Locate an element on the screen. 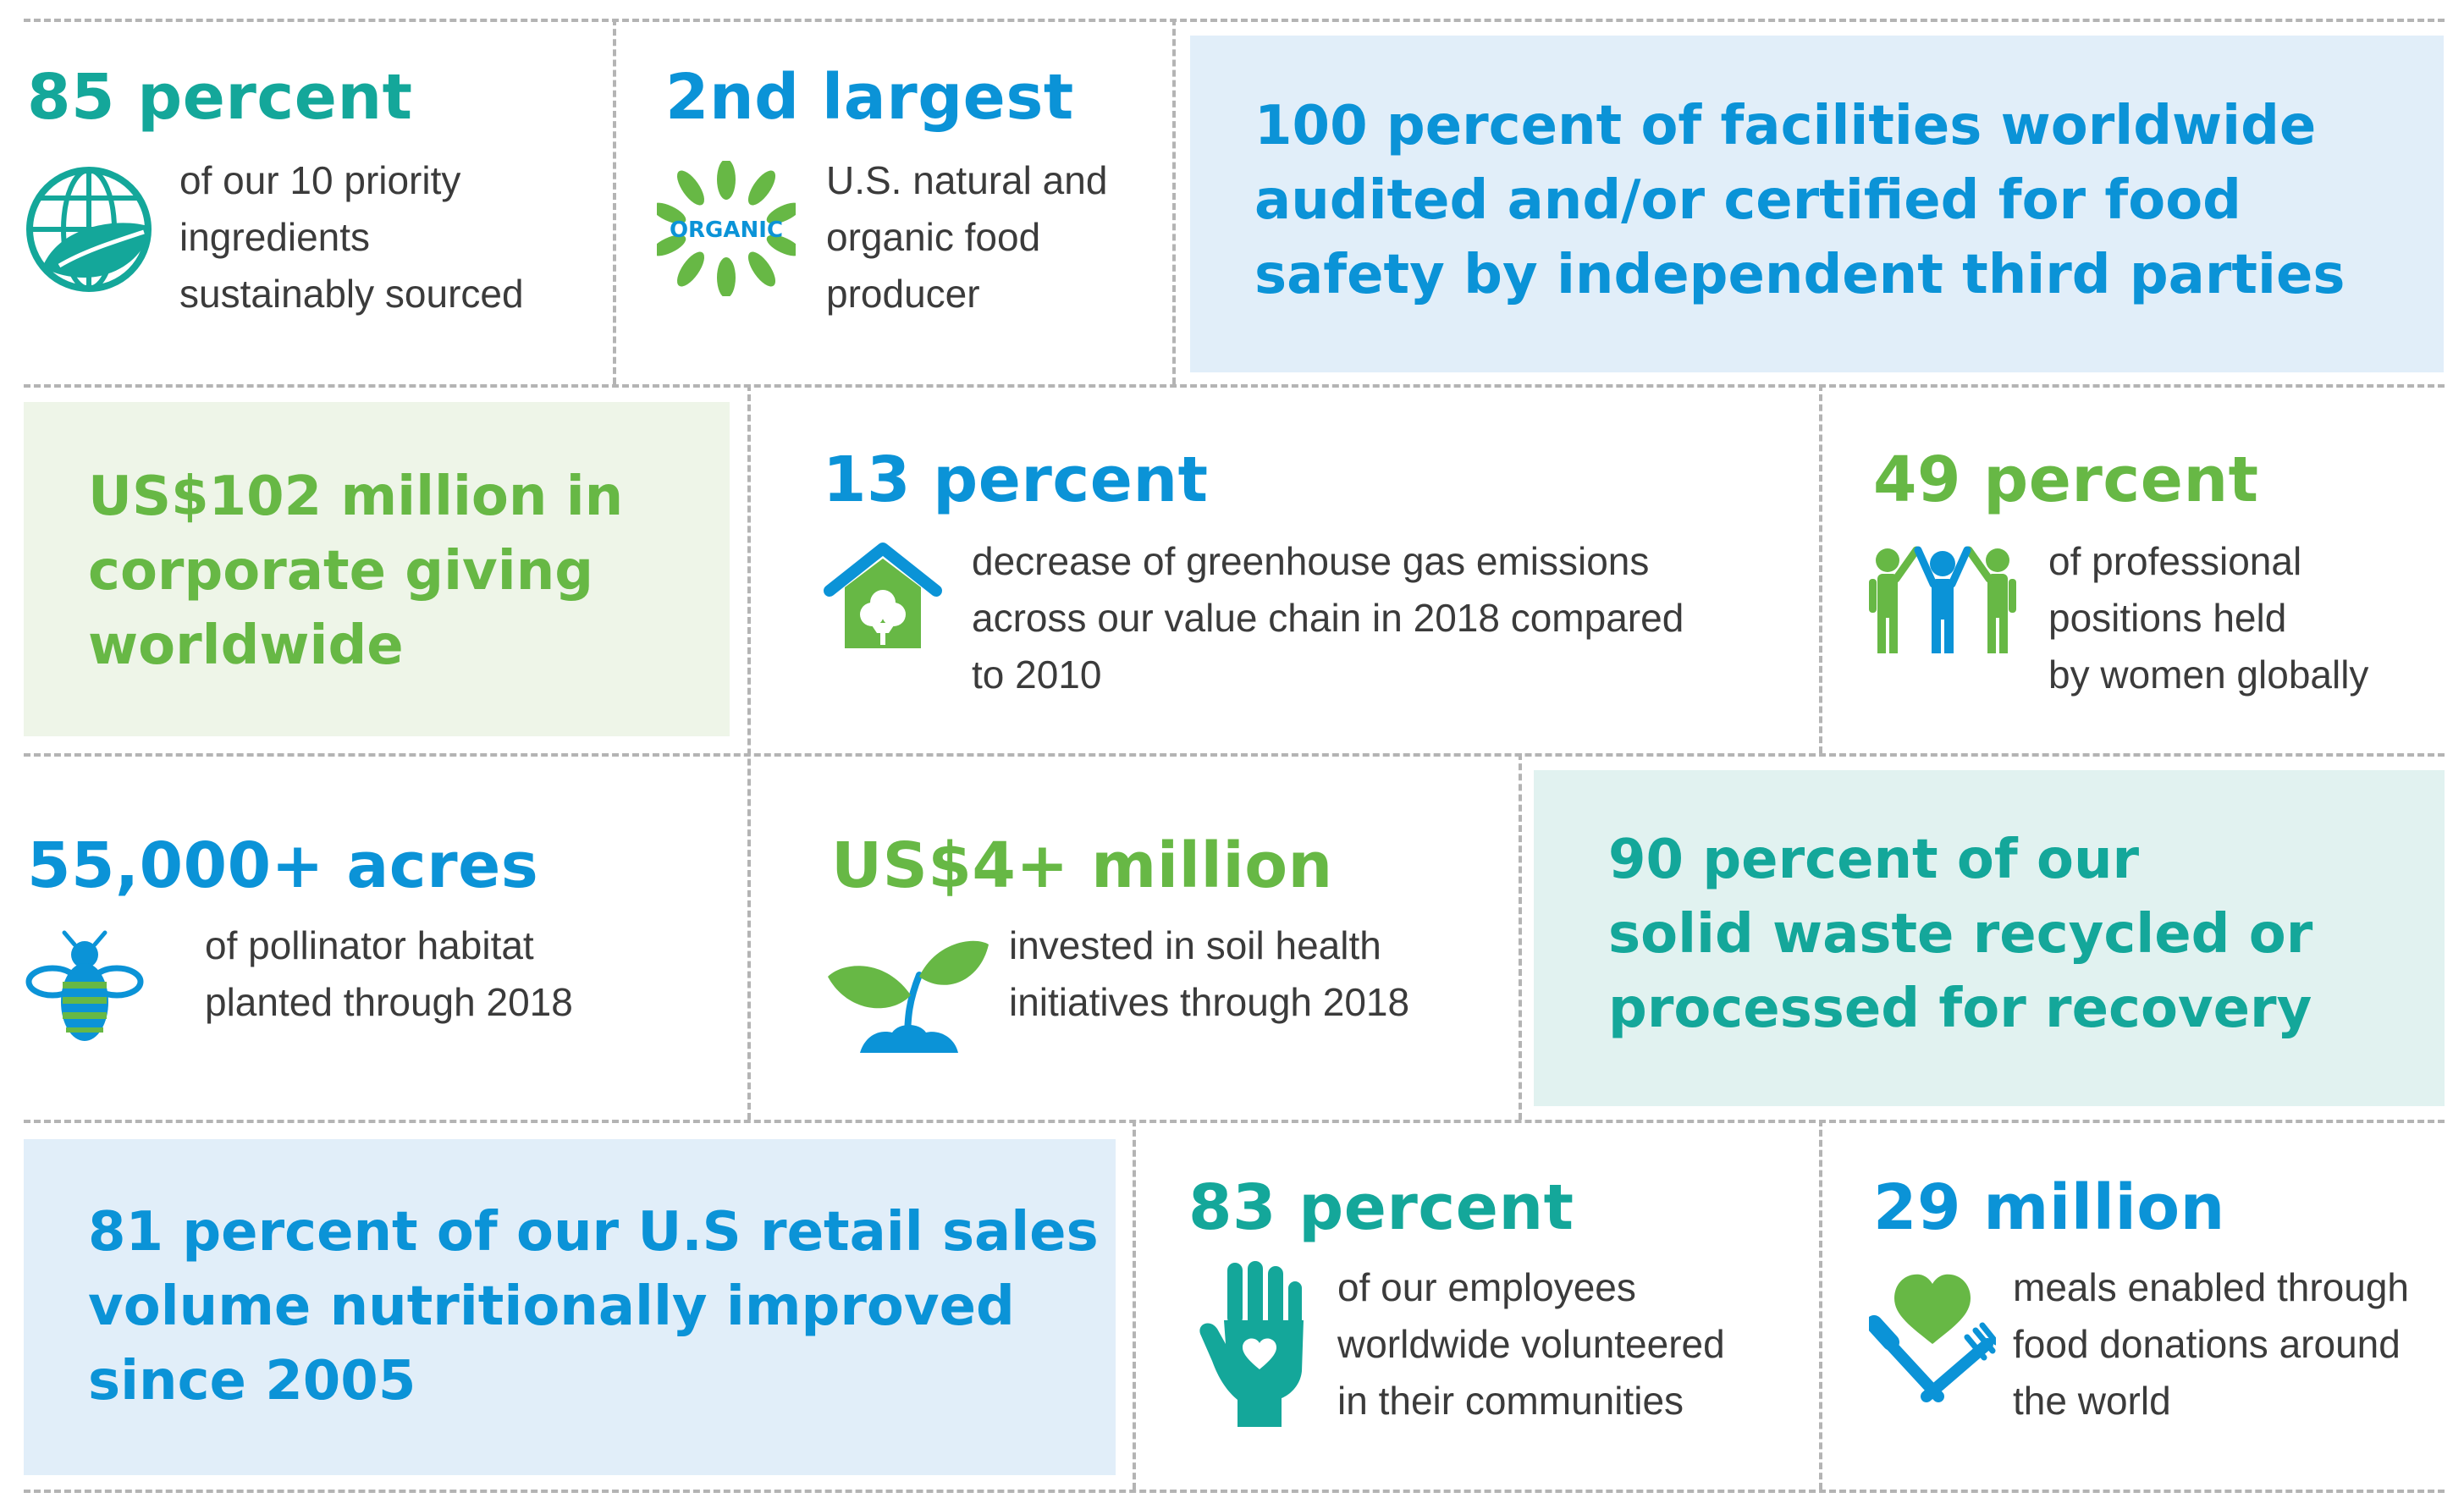 This screenshot has height=1509, width=2464. highlight-line: 90 percent of our is located at coordinates (1874, 860).